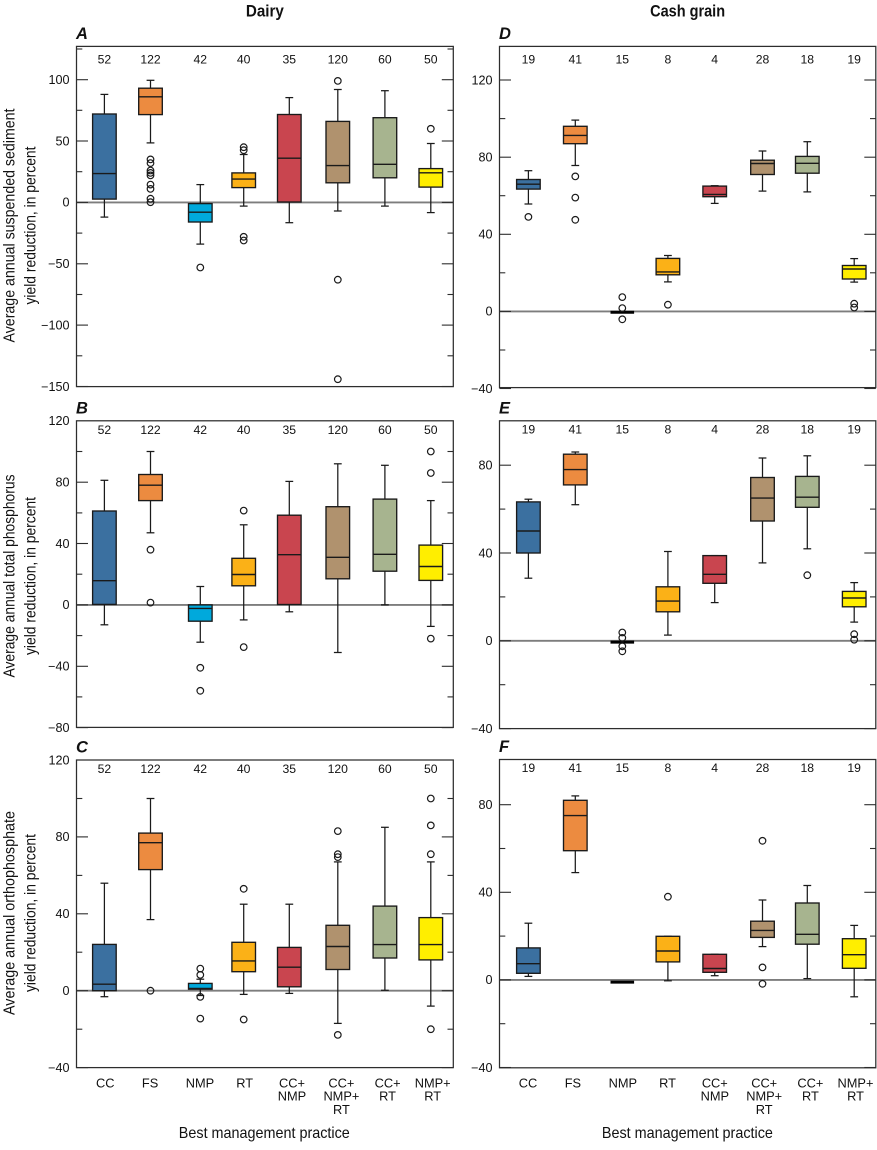 The width and height of the screenshot is (877, 1150). What do you see at coordinates (82, 748) in the screenshot?
I see `svg-text: C` at bounding box center [82, 748].